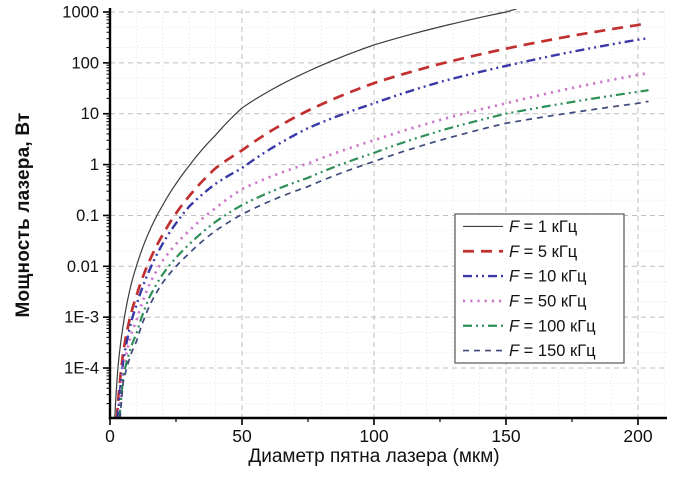 Image resolution: width=679 pixels, height=485 pixels. I want to click on legend-label: F = 10 кГц, so click(548, 277).